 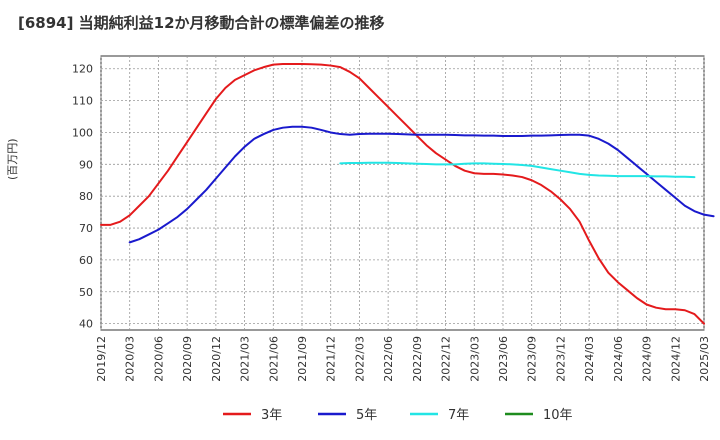 What do you see at coordinates (273, 359) in the screenshot?
I see `x-tick-label: 2021/06` at bounding box center [273, 359].